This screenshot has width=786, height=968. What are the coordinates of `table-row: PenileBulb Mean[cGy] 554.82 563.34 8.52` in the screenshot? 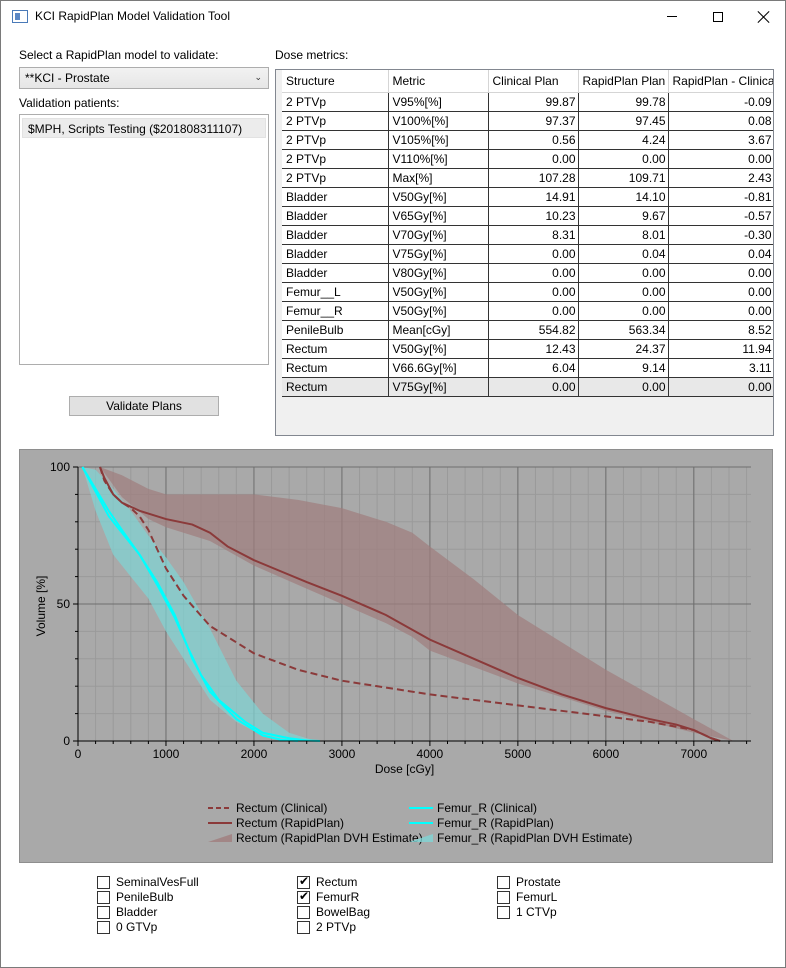 It's located at (527, 330).